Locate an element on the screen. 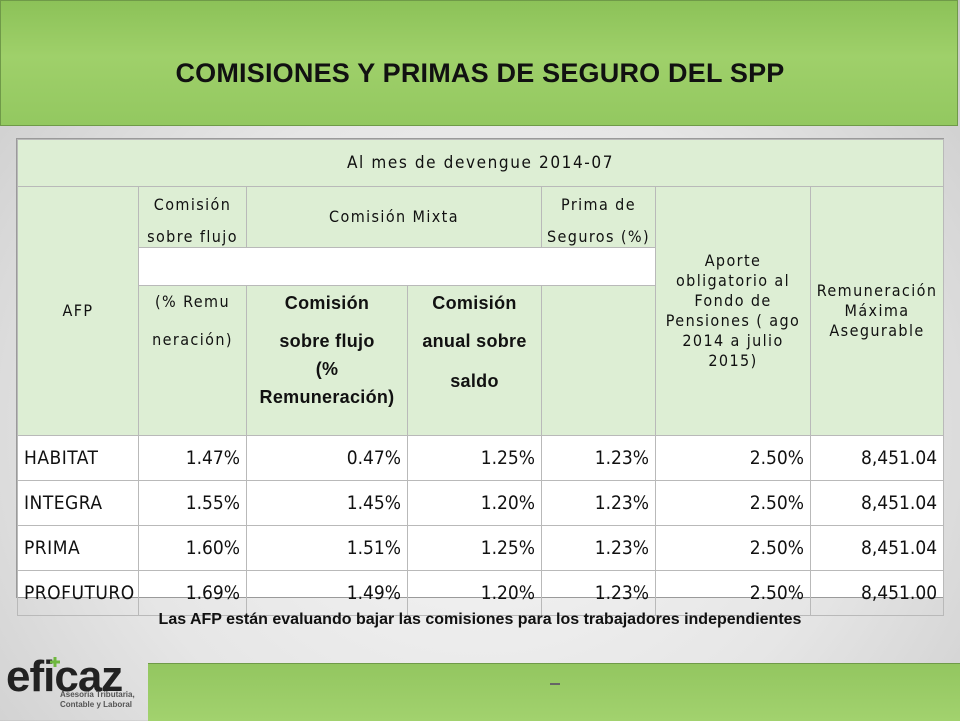 This screenshot has width=960, height=721. afp-name: INTEGRA is located at coordinates (78, 503).